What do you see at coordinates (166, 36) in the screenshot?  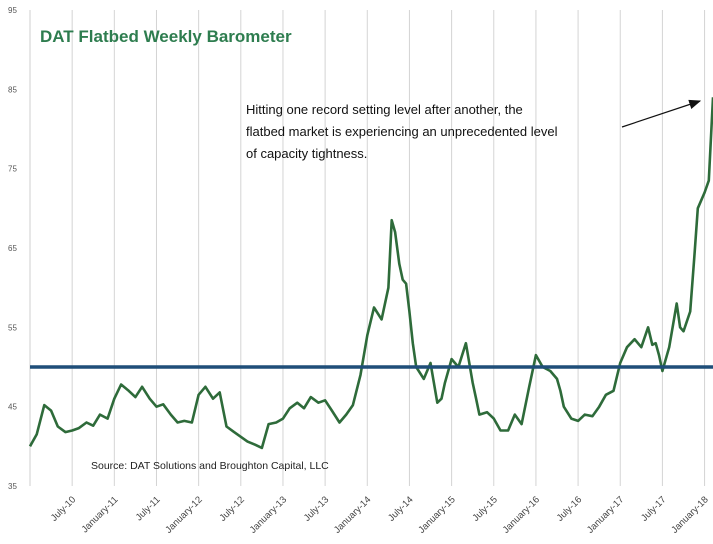 I see `chart-title: DAT Flatbed Weekly Barometer` at bounding box center [166, 36].